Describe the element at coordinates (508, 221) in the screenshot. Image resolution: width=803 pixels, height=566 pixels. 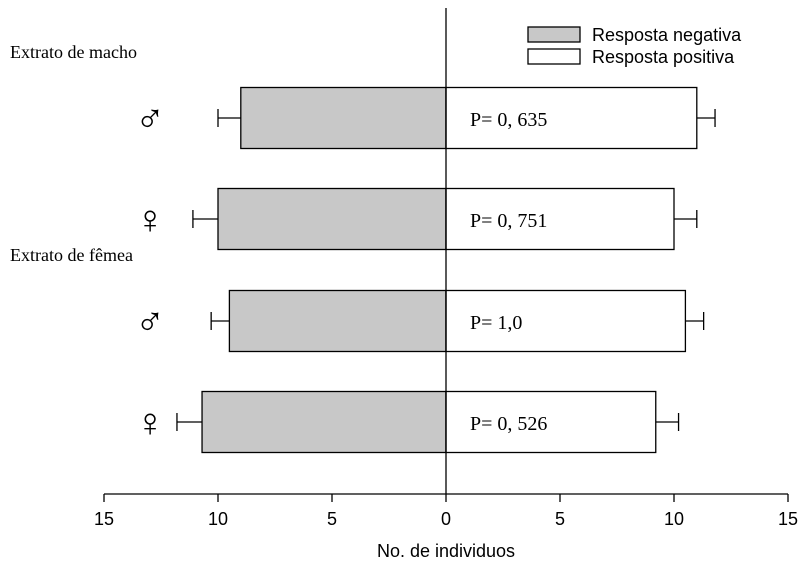
I see `p-value-label: P= 0, 751` at that location.